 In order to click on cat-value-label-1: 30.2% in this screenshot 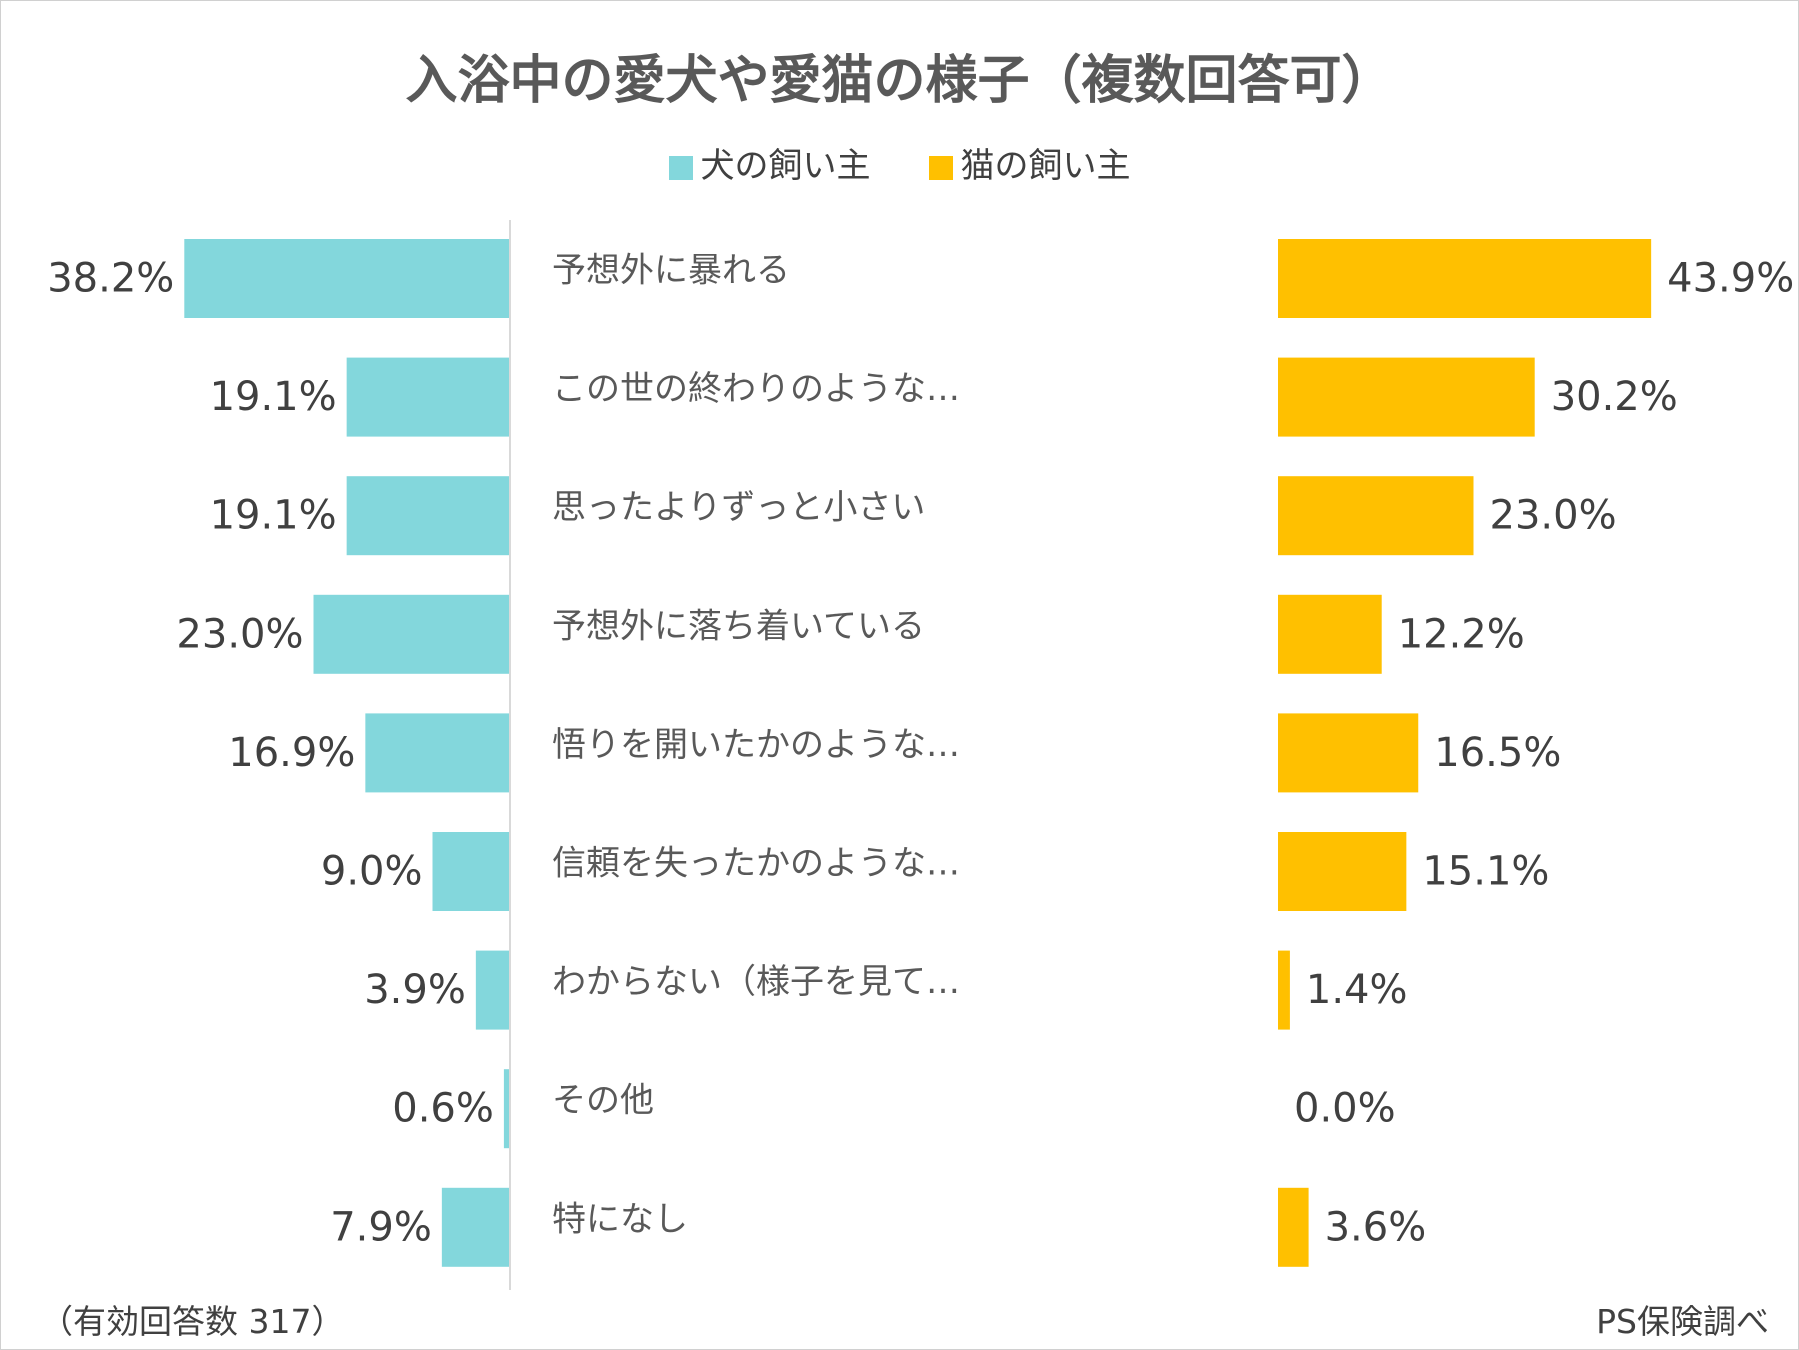, I will do `click(1614, 397)`.